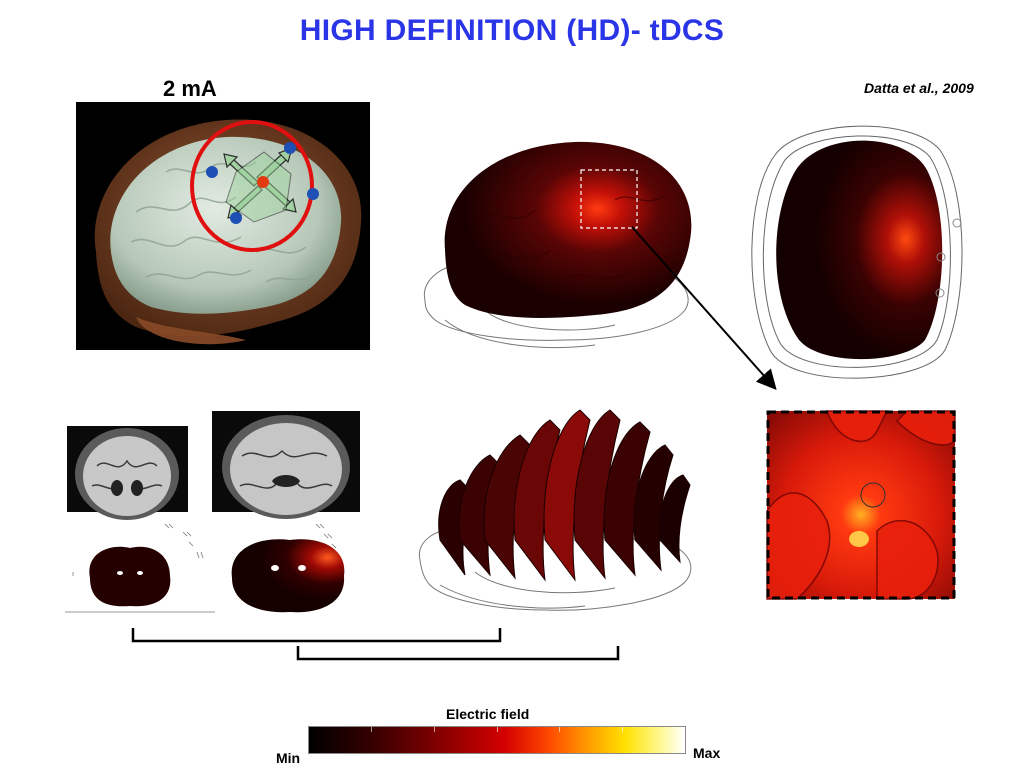 The width and height of the screenshot is (1024, 768). I want to click on zoom-arrow, so click(704, 308).